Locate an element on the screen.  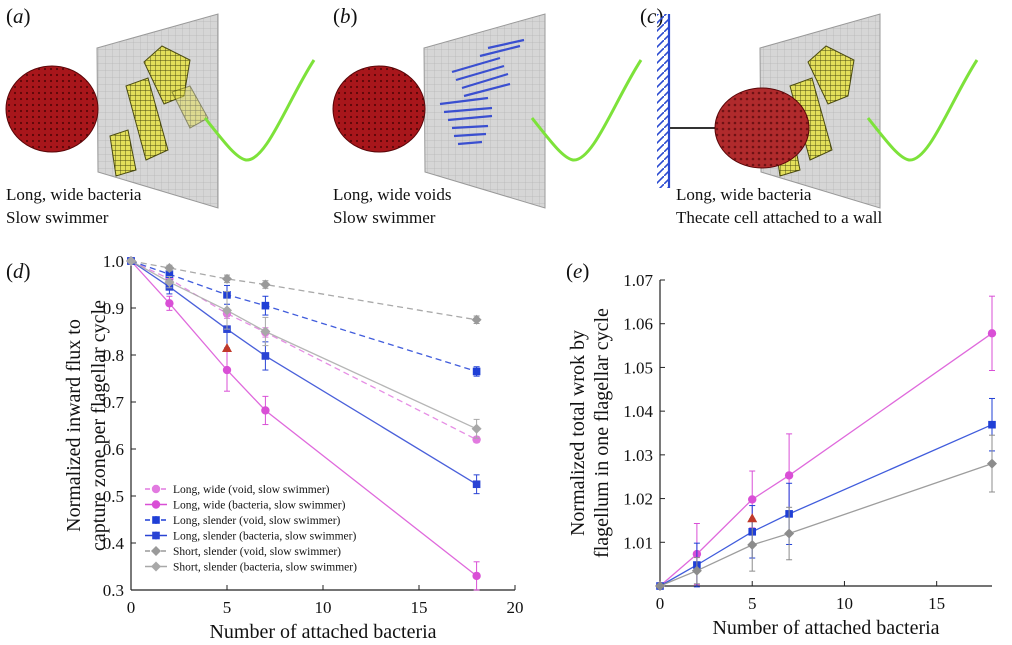
caption-b-line1: Long, wide voids is located at coordinates (392, 194).